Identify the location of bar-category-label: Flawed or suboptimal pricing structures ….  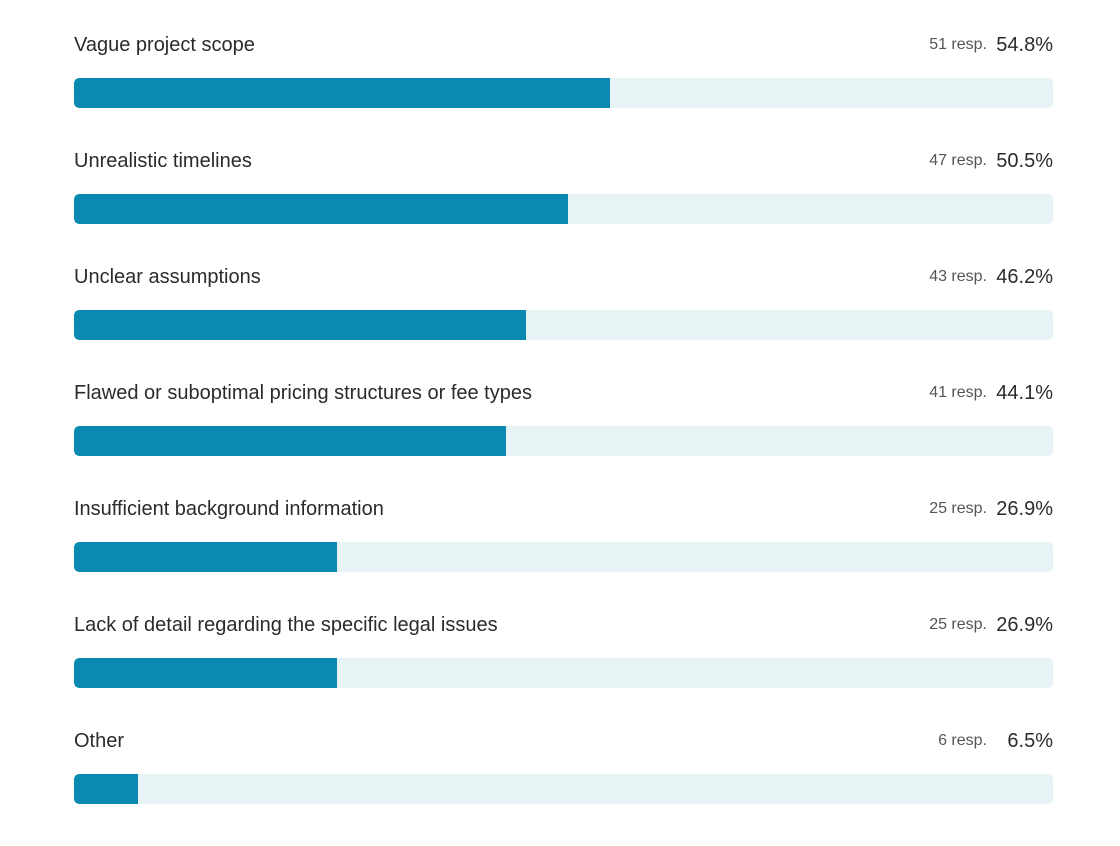
(303, 393).